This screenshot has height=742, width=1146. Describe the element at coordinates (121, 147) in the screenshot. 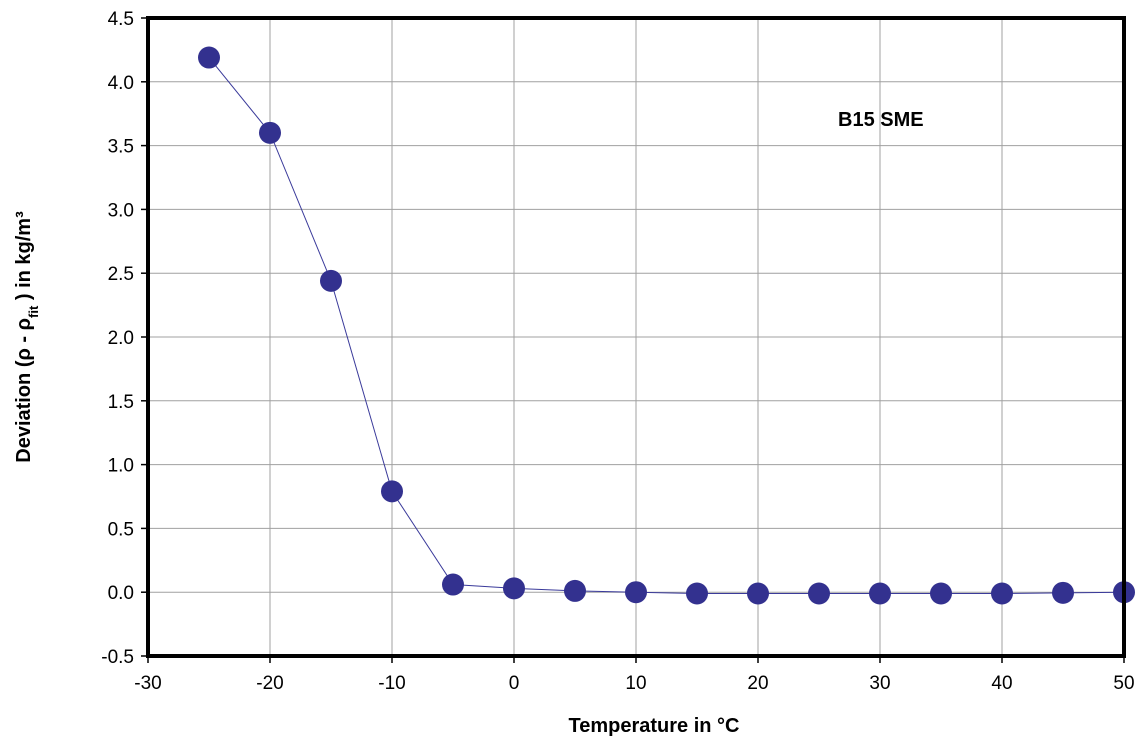

I see `y-tick-label: 3.5` at that location.